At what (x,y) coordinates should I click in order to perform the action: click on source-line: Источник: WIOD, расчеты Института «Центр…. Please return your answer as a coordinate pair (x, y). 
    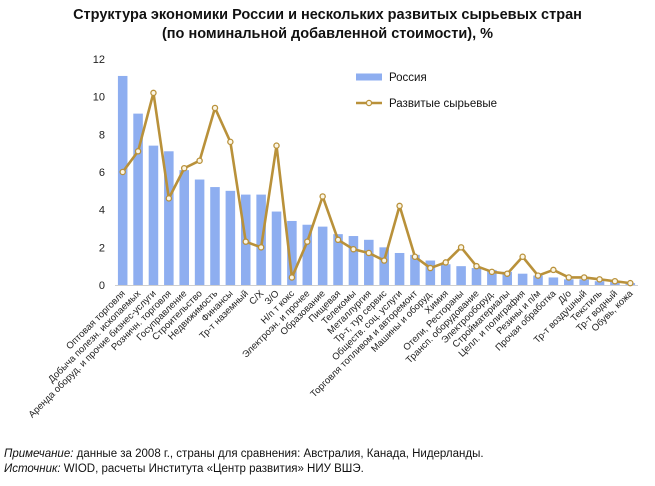
    Looking at the image, I should click on (244, 469).